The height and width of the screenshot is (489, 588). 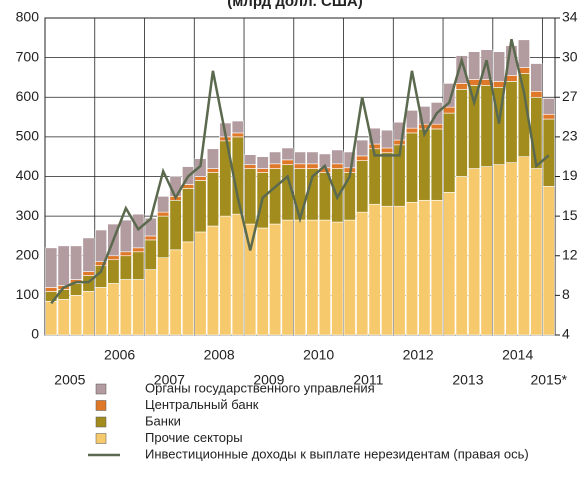 What do you see at coordinates (219, 355) in the screenshot?
I see `x-tick-label: 2008` at bounding box center [219, 355].